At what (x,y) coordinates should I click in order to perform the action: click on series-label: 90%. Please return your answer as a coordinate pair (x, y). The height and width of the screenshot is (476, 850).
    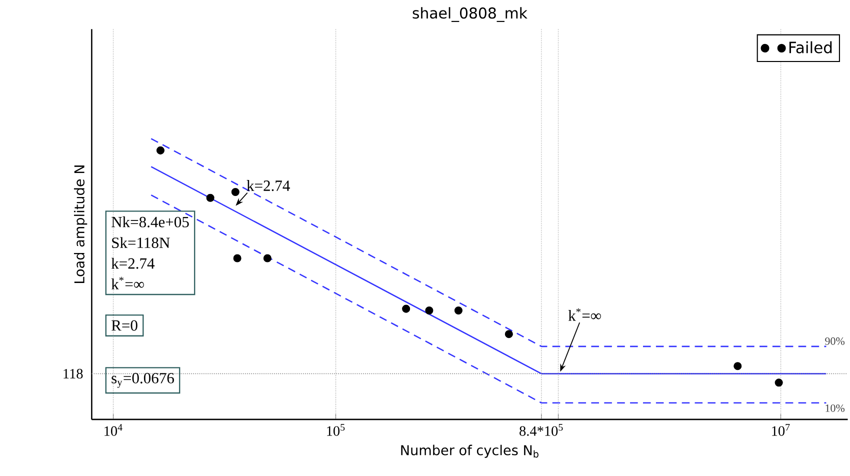
    Looking at the image, I should click on (835, 341).